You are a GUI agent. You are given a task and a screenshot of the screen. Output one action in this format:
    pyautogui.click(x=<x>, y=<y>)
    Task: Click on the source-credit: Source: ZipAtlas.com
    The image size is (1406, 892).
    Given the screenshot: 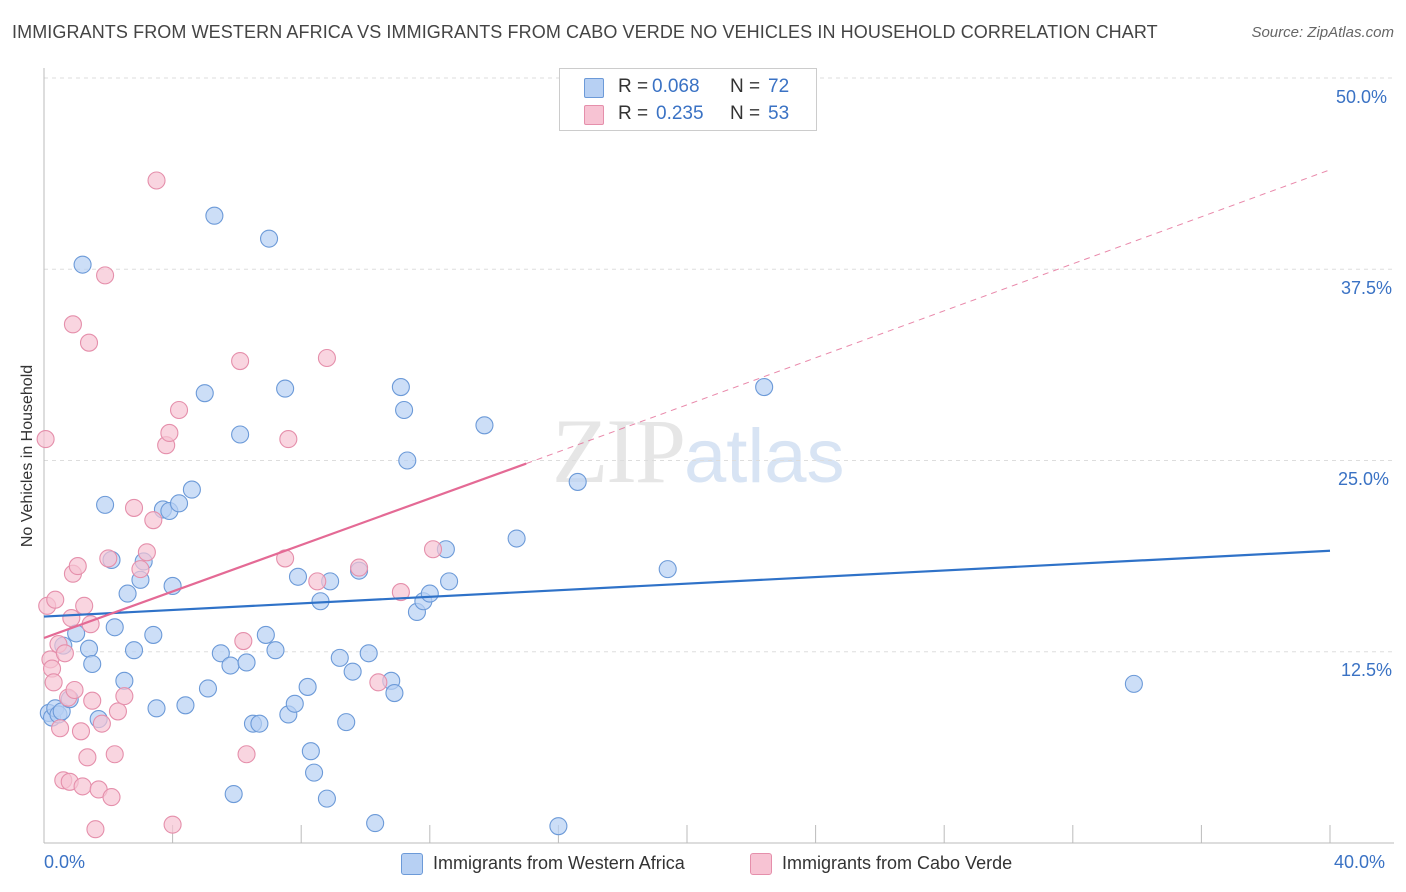 What is the action you would take?
    pyautogui.click(x=1322, y=32)
    